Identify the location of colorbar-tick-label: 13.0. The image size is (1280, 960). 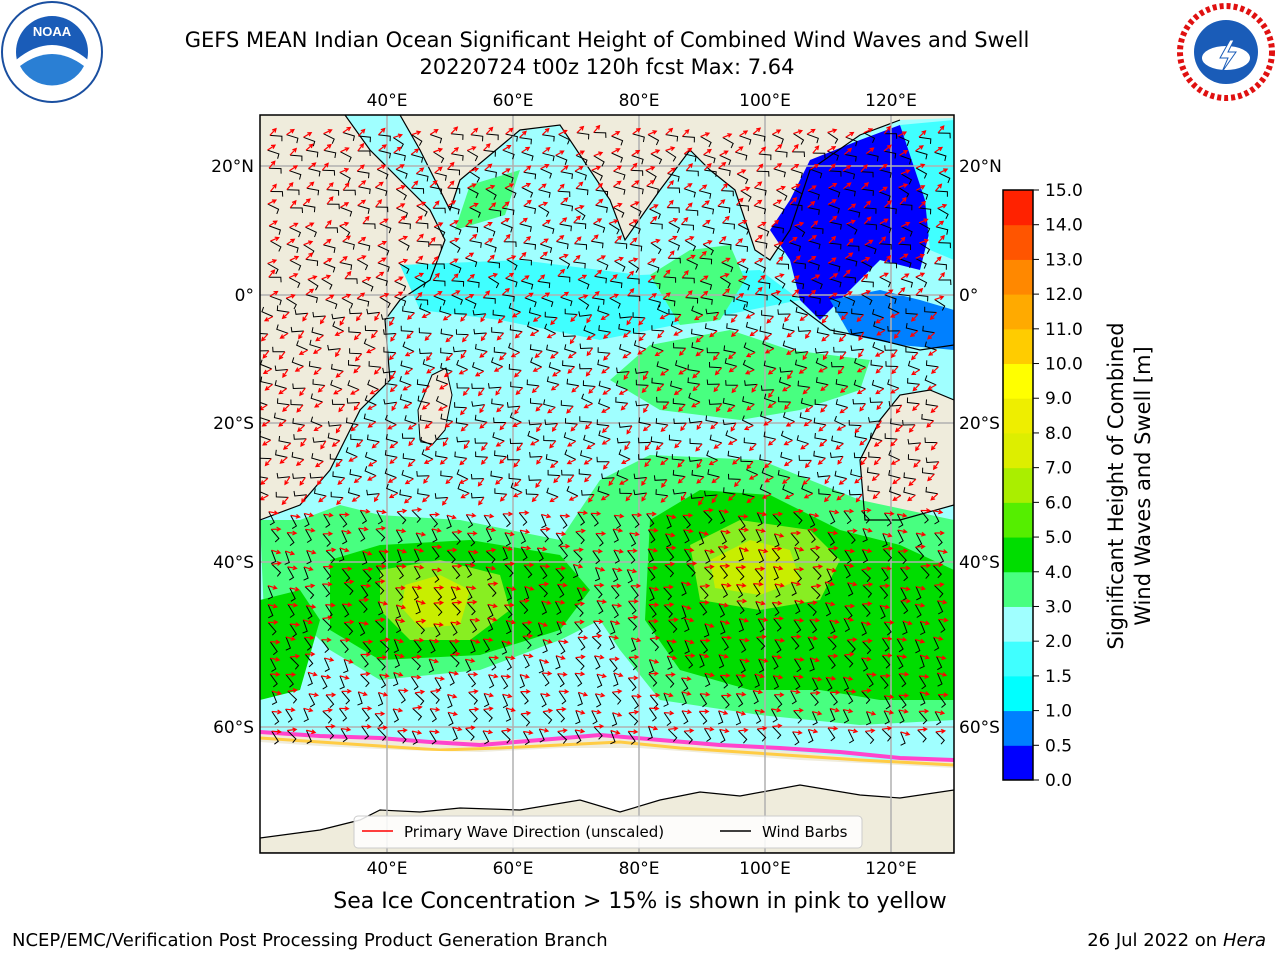
(1064, 260).